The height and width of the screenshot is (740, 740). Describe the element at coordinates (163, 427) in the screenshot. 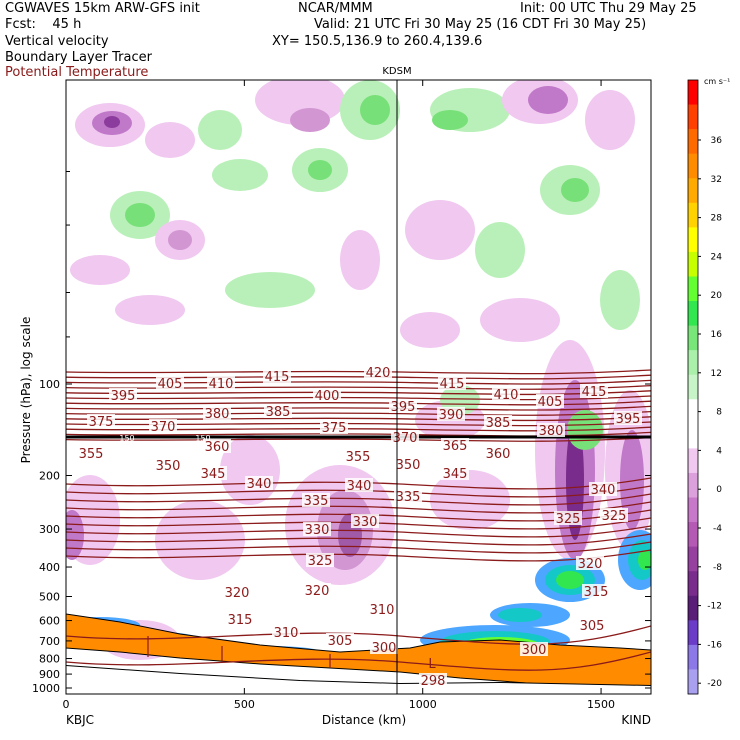

I see `theta-label: 370` at that location.